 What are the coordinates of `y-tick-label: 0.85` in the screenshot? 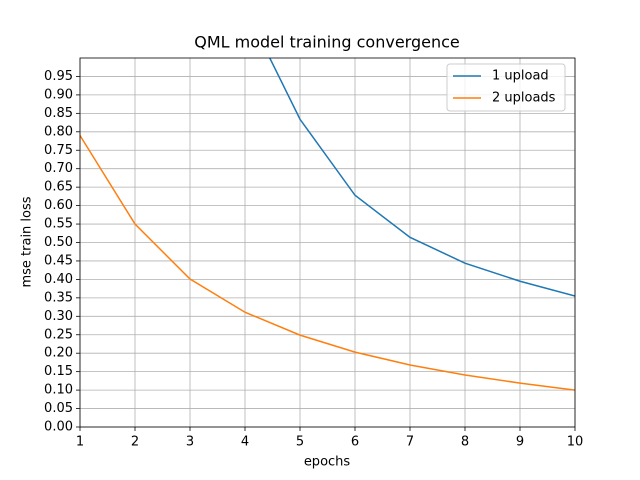 It's located at (58, 113).